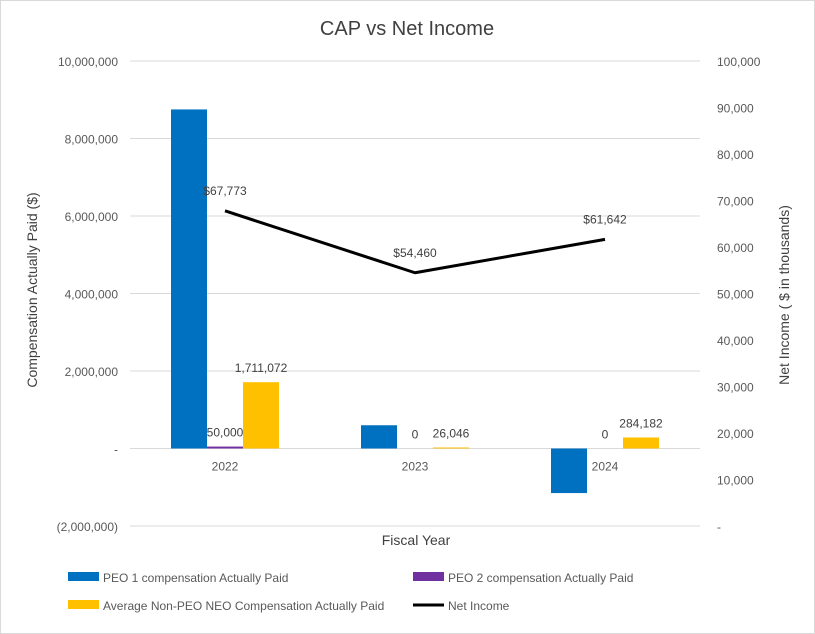 The image size is (815, 634). Describe the element at coordinates (735, 434) in the screenshot. I see `right-tick-label: 20,000` at that location.